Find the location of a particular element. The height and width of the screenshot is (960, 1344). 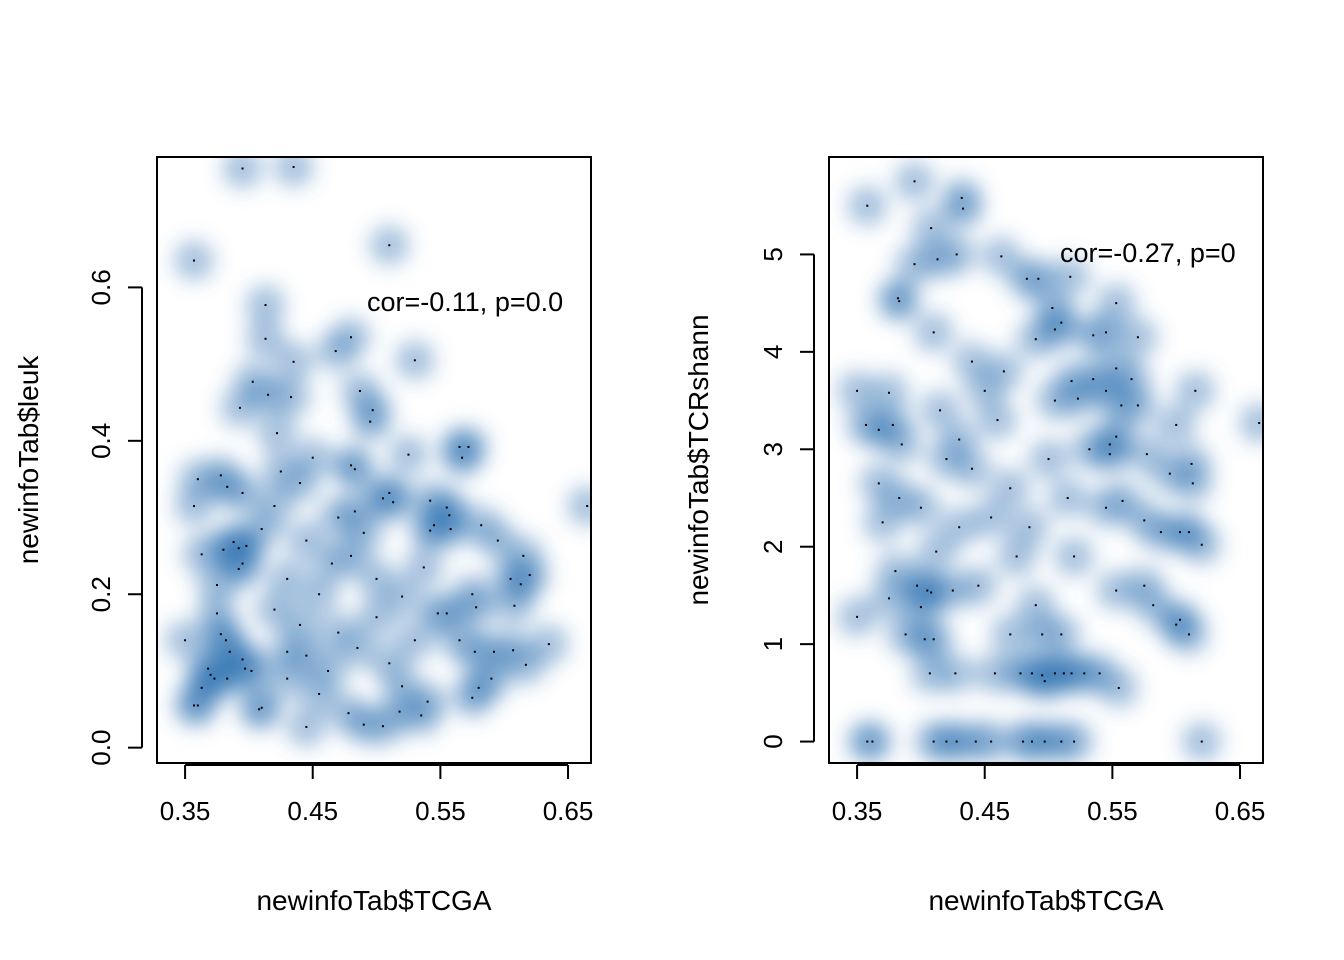

y-tick-label: 0.2 is located at coordinates (101, 594).